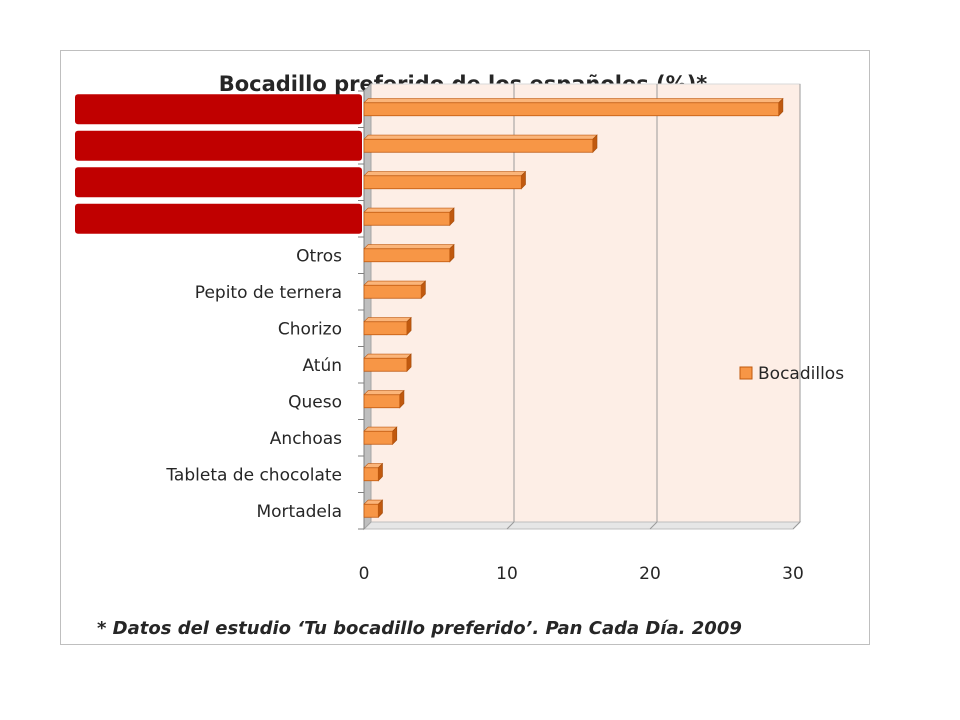 The width and height of the screenshot is (960, 720). I want to click on x-tick-label: 20, so click(650, 574).